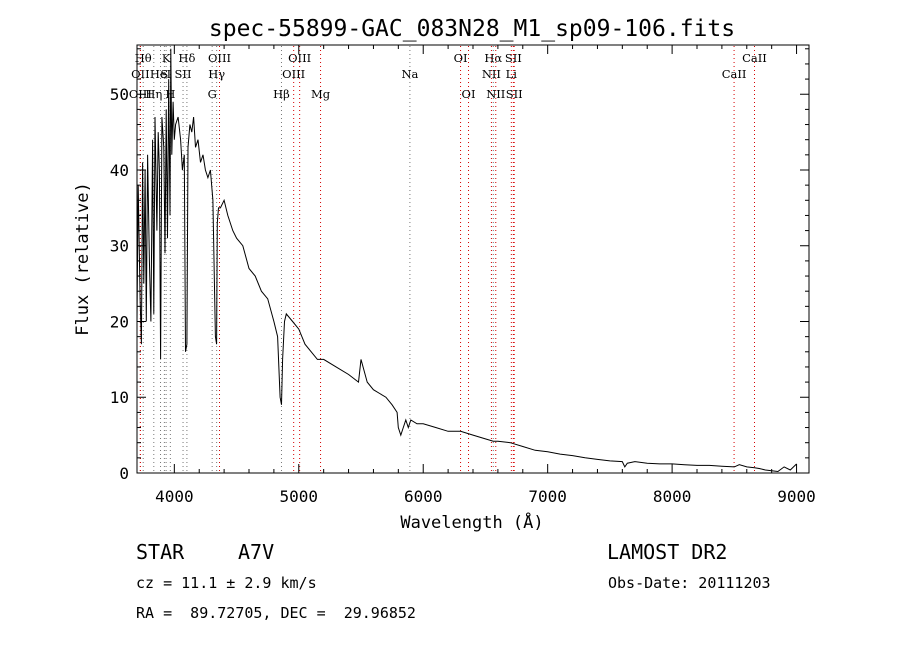 Image resolution: width=900 pixels, height=650 pixels. Describe the element at coordinates (256, 552) in the screenshot. I see `spectral-subclass: A7V` at that location.